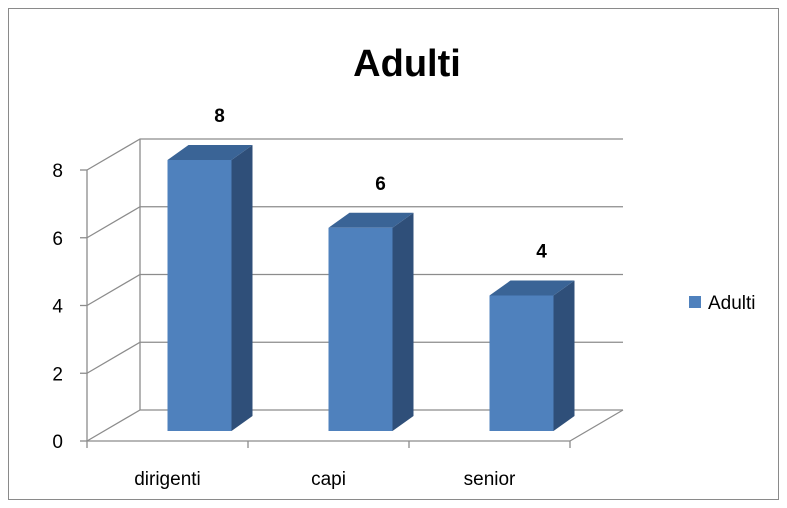 This screenshot has height=508, width=787. What do you see at coordinates (57, 374) in the screenshot?
I see `y-tick-label: 2` at bounding box center [57, 374].